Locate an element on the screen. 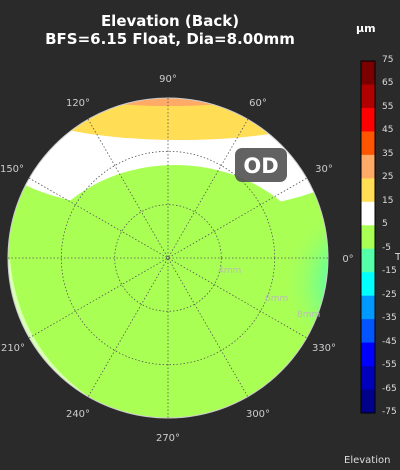  ring-label-6mm: 6mm is located at coordinates (276, 299).